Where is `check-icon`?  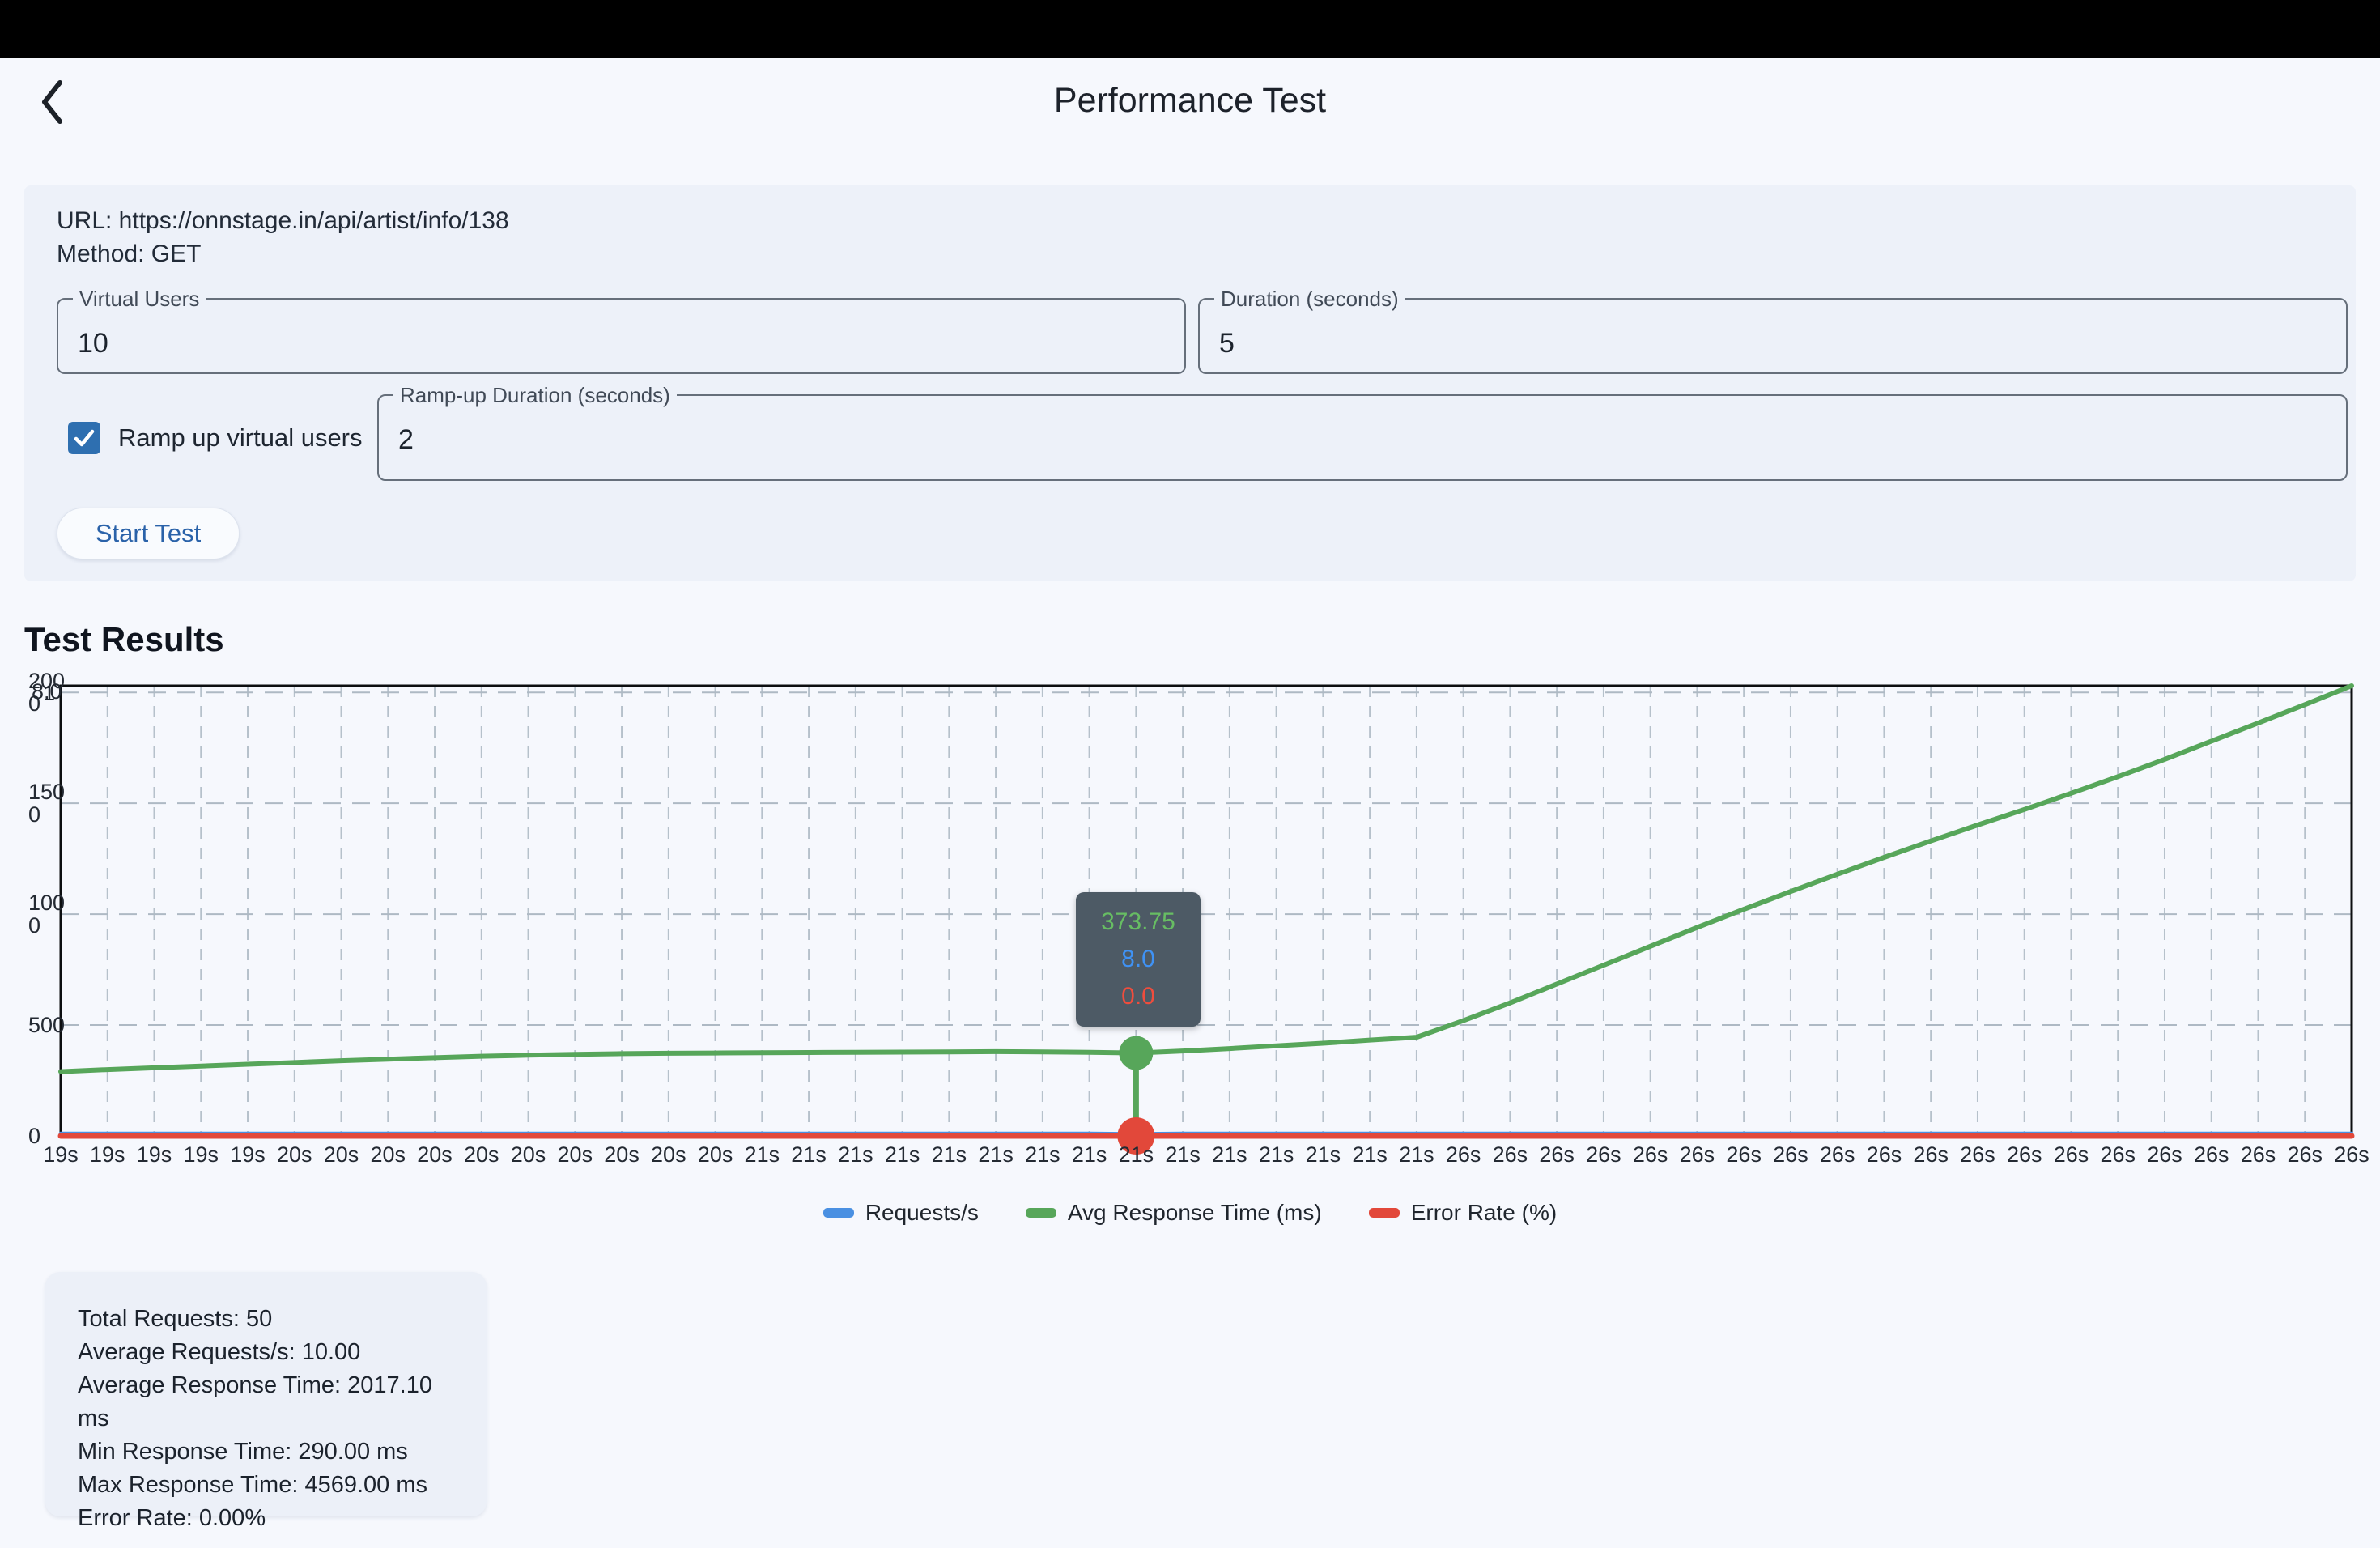 check-icon is located at coordinates (84, 438).